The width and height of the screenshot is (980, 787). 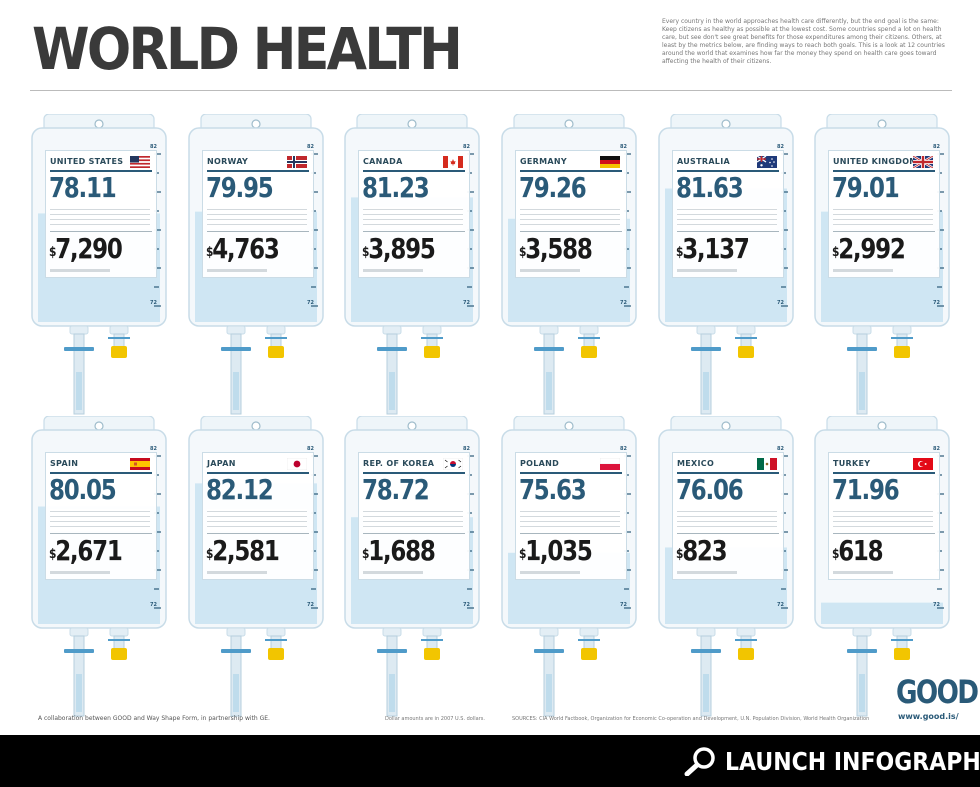 What do you see at coordinates (86, 551) in the screenshot?
I see `health-spending: $2,671` at bounding box center [86, 551].